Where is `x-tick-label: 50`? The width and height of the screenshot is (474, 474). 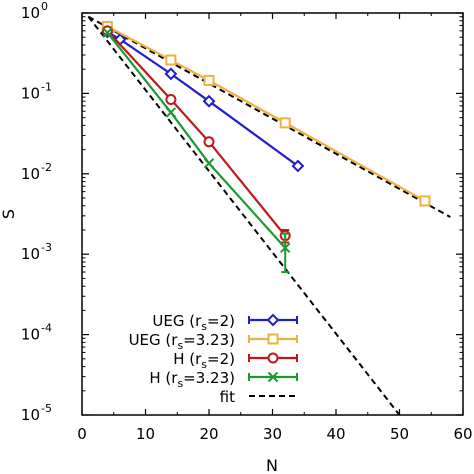 x-tick-label: 50 is located at coordinates (399, 434).